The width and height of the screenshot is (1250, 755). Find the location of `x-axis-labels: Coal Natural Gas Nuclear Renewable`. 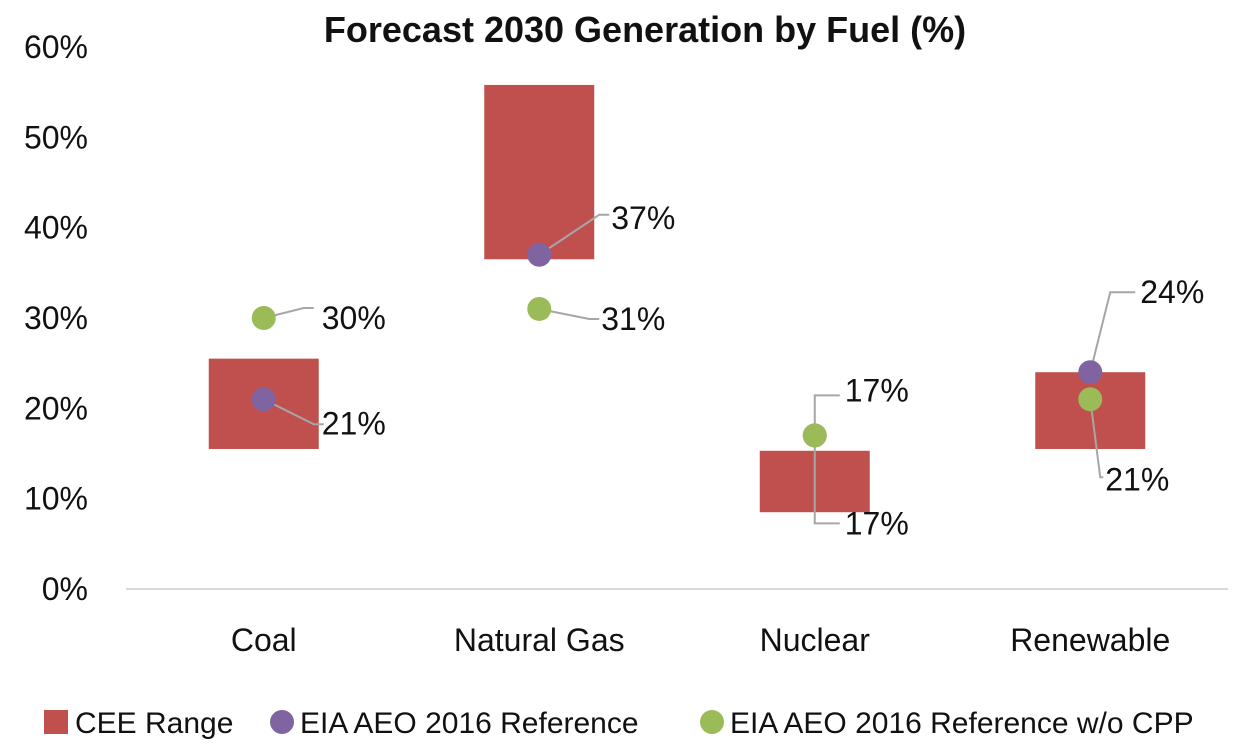

x-axis-labels: Coal Natural Gas Nuclear Renewable is located at coordinates (700, 640).